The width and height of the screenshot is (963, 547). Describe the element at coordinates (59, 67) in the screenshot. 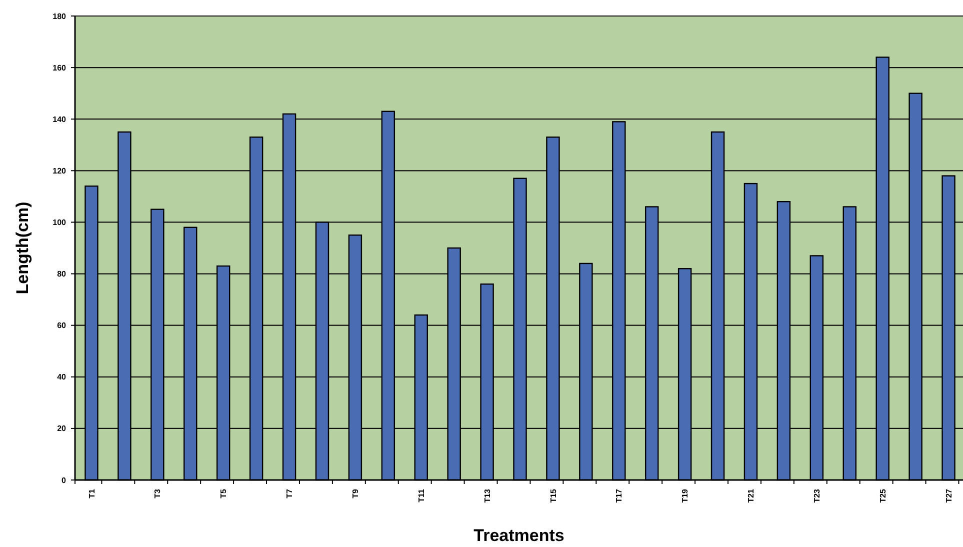

I see `y-tick-label: 160` at that location.